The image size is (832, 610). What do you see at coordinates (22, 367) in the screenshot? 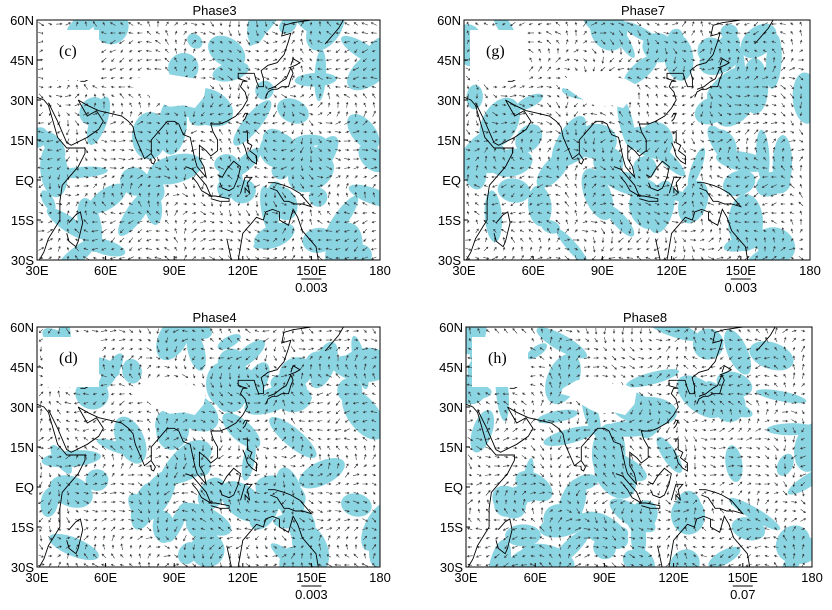
I see `y-tick-label: 45N` at bounding box center [22, 367].